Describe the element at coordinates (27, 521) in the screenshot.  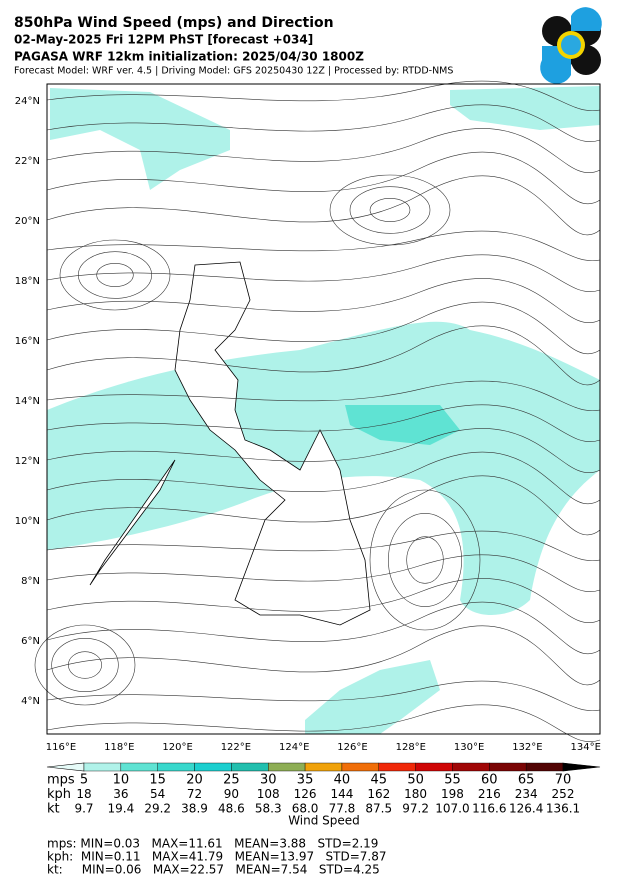
I see `lat-label: 10°N` at that location.